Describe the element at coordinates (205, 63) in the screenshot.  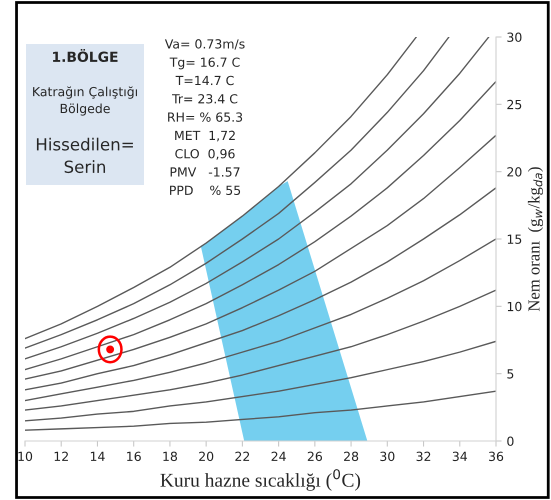
I see `annotation: Tg= 16.7 C` at that location.